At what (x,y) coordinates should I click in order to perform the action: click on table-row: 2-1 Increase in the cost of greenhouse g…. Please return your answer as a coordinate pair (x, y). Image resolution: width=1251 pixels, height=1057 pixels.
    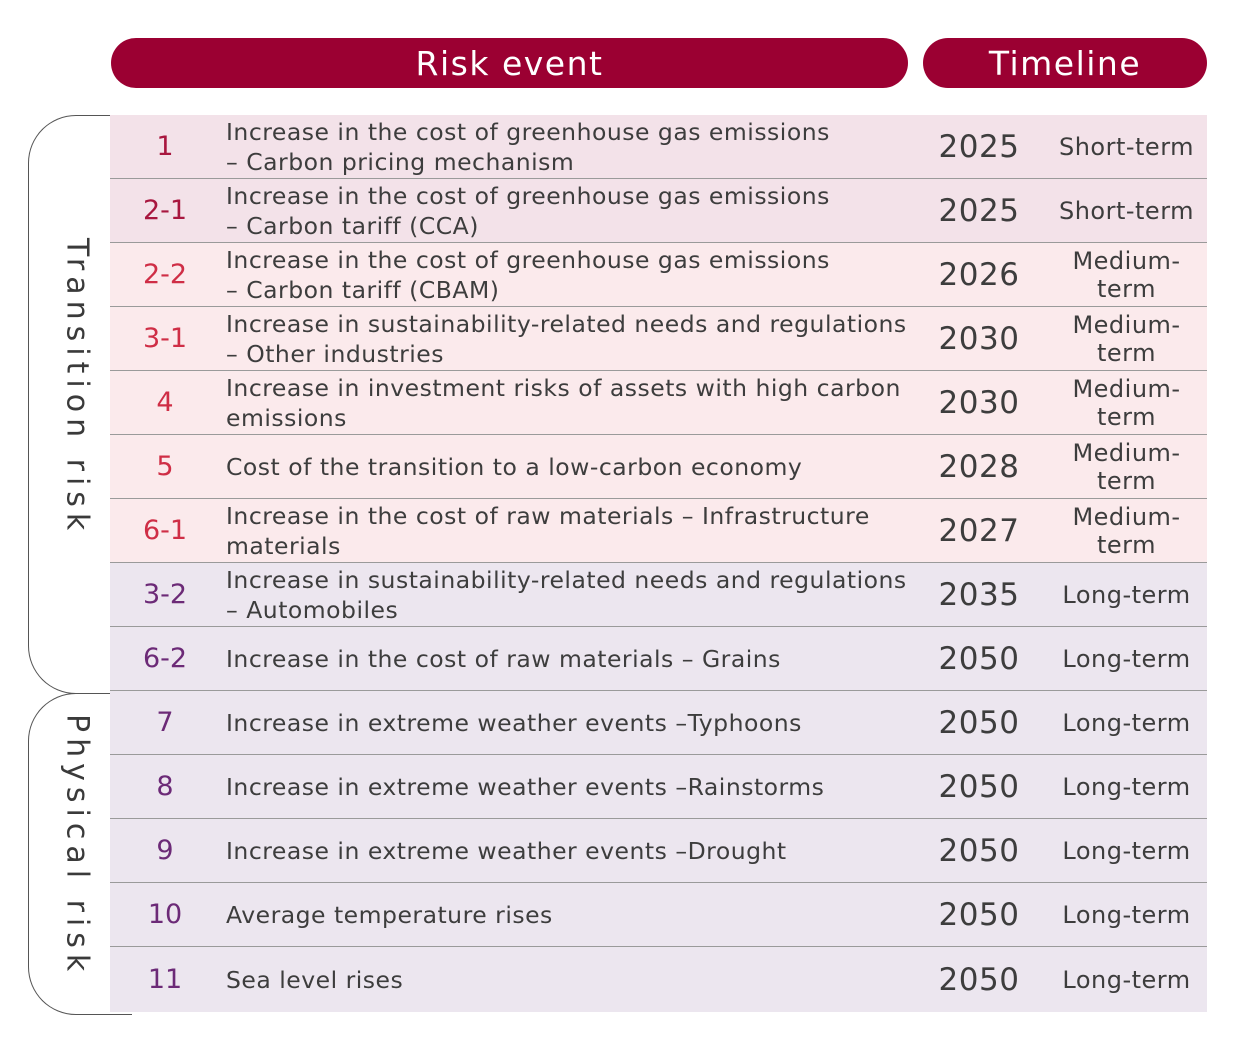
    Looking at the image, I should click on (658, 211).